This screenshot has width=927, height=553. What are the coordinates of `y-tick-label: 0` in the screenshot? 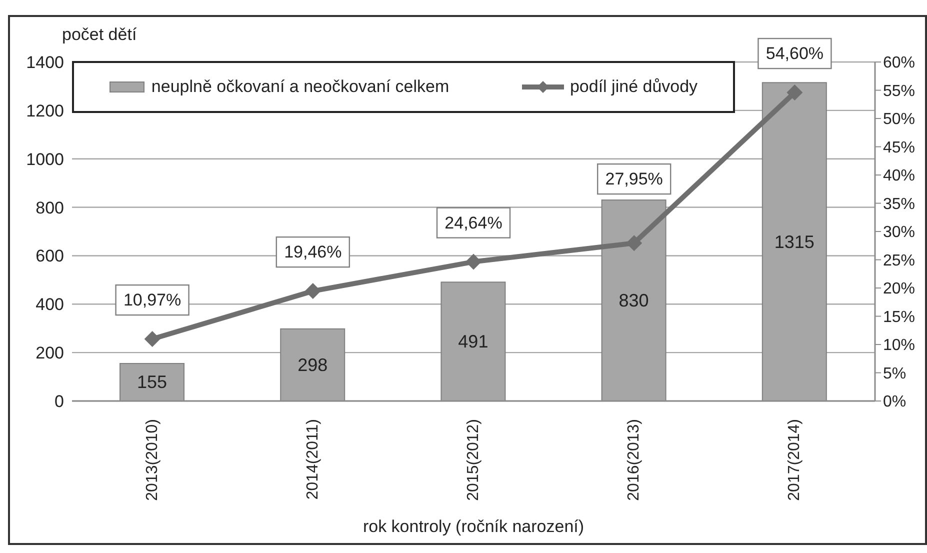 It's located at (59, 402).